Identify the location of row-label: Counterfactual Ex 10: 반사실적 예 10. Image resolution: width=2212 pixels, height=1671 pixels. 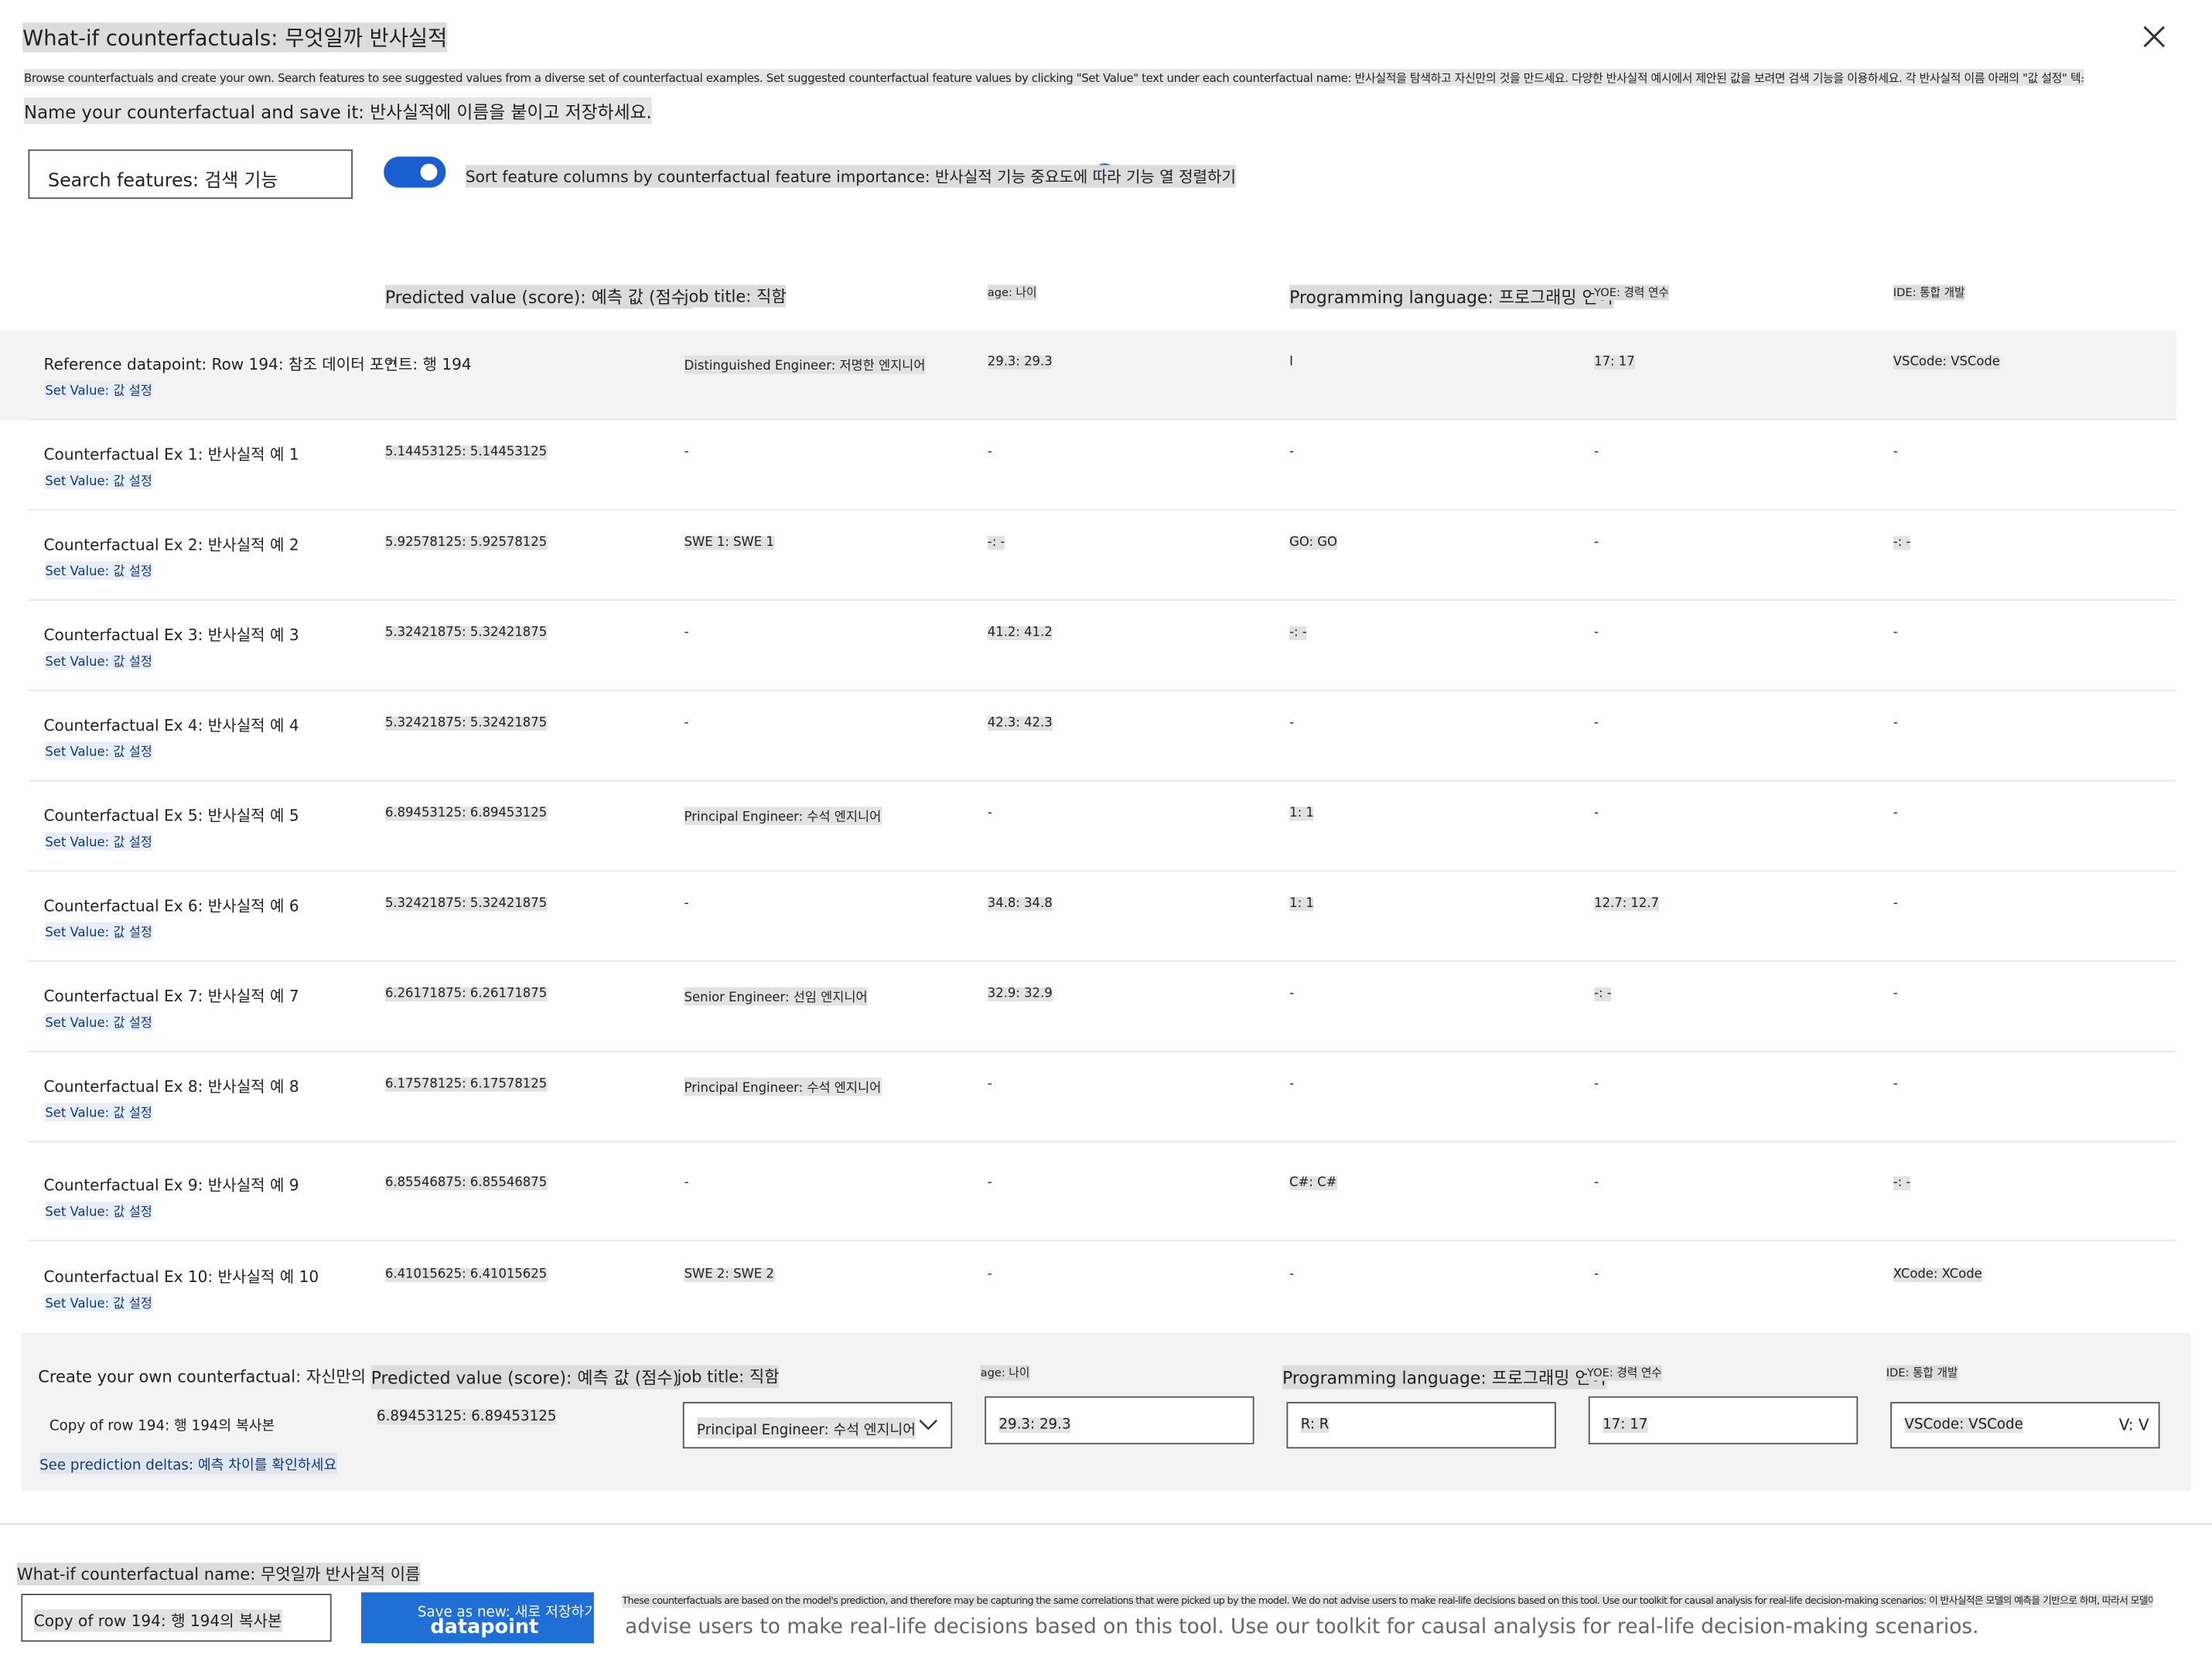
(181, 1277).